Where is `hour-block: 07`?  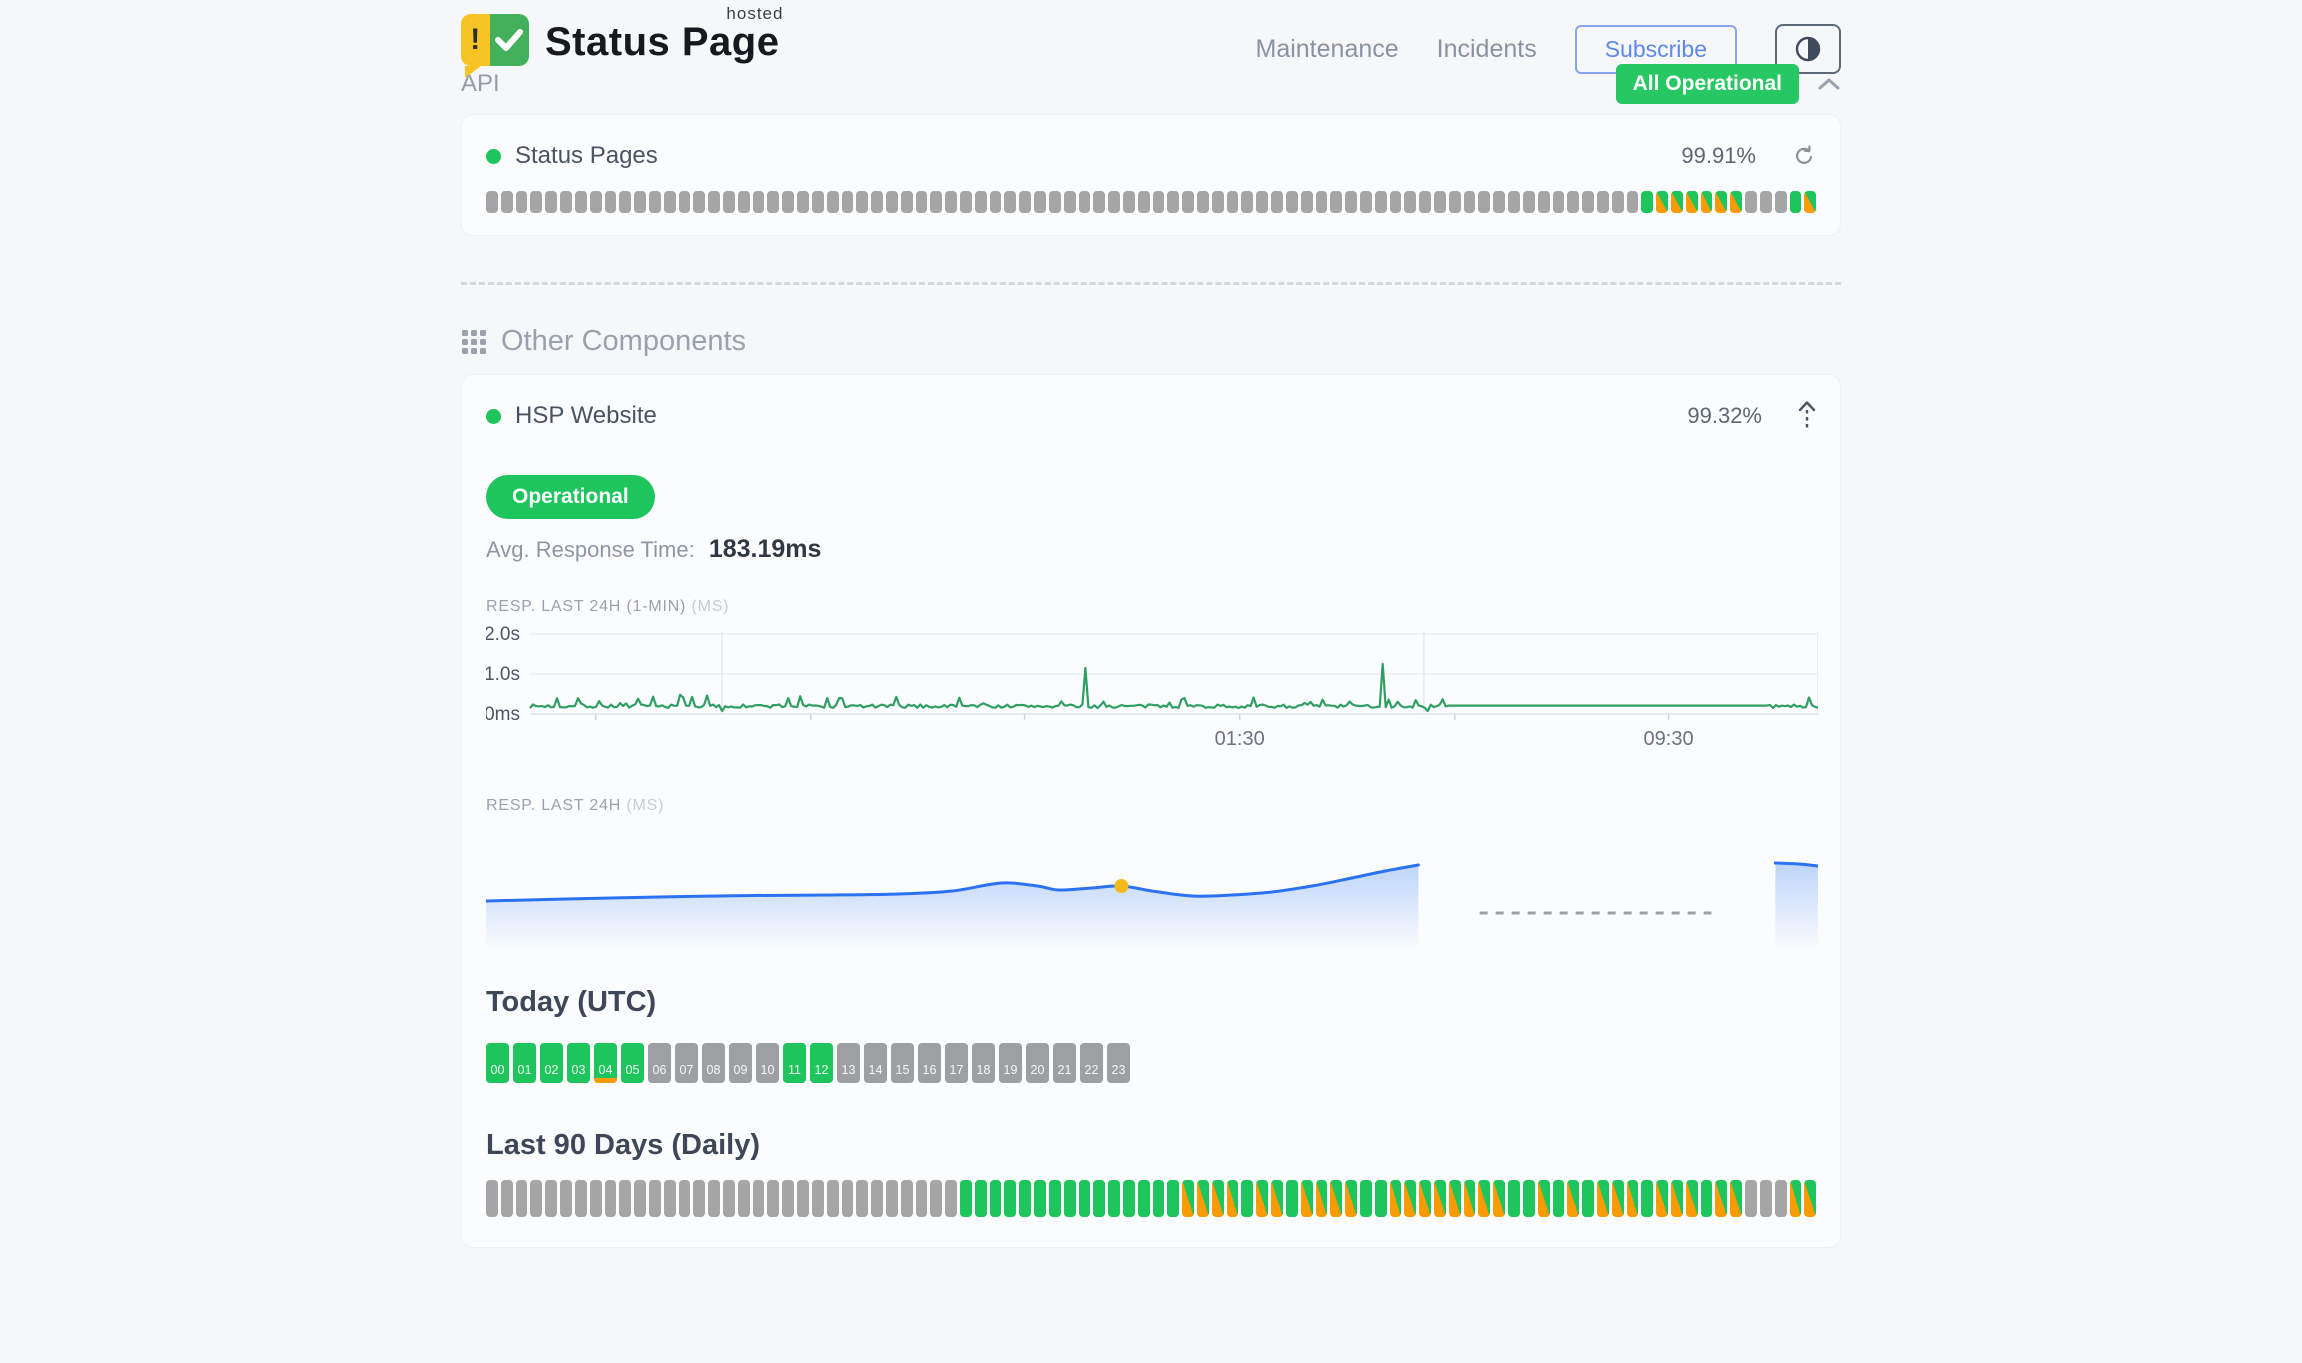 hour-block: 07 is located at coordinates (686, 1063).